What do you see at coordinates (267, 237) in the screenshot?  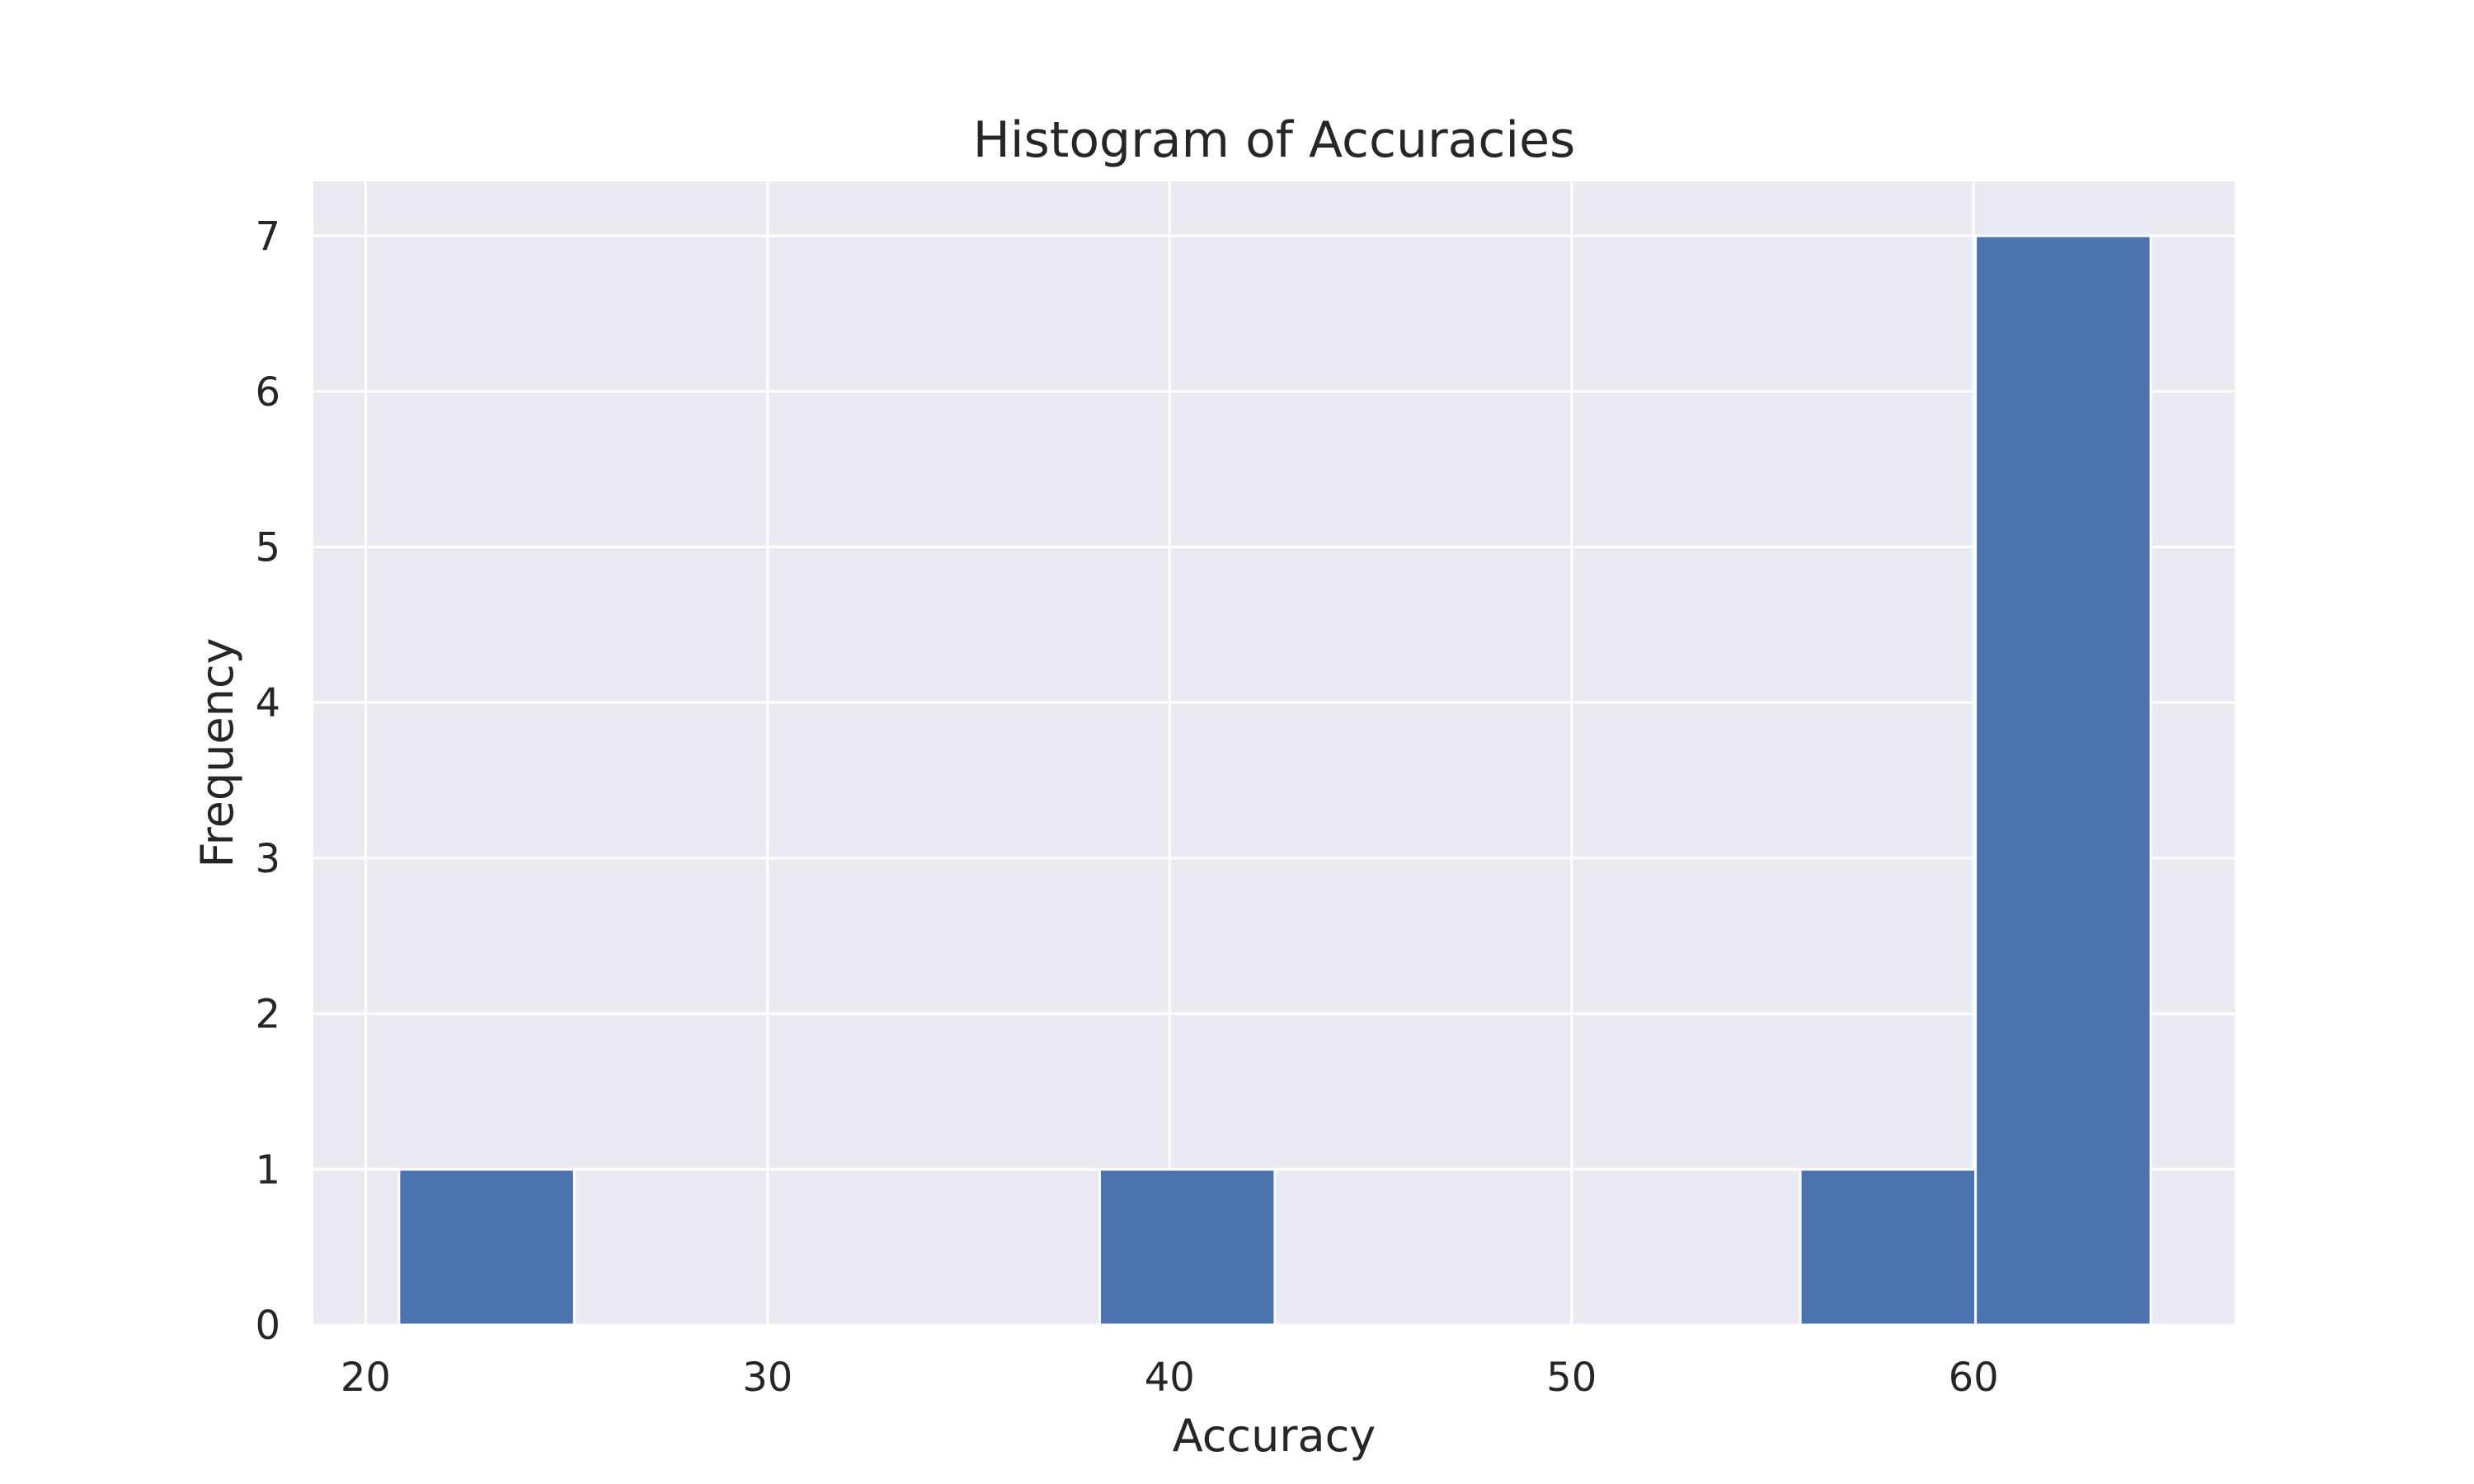 I see `y-tick-label: 7` at bounding box center [267, 237].